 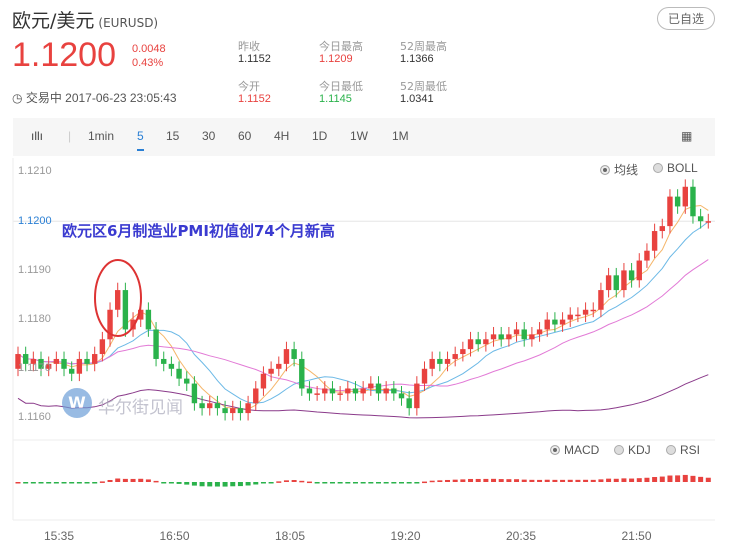 What do you see at coordinates (363, 396) in the screenshot?
I see `ma60-line` at bounding box center [363, 396].